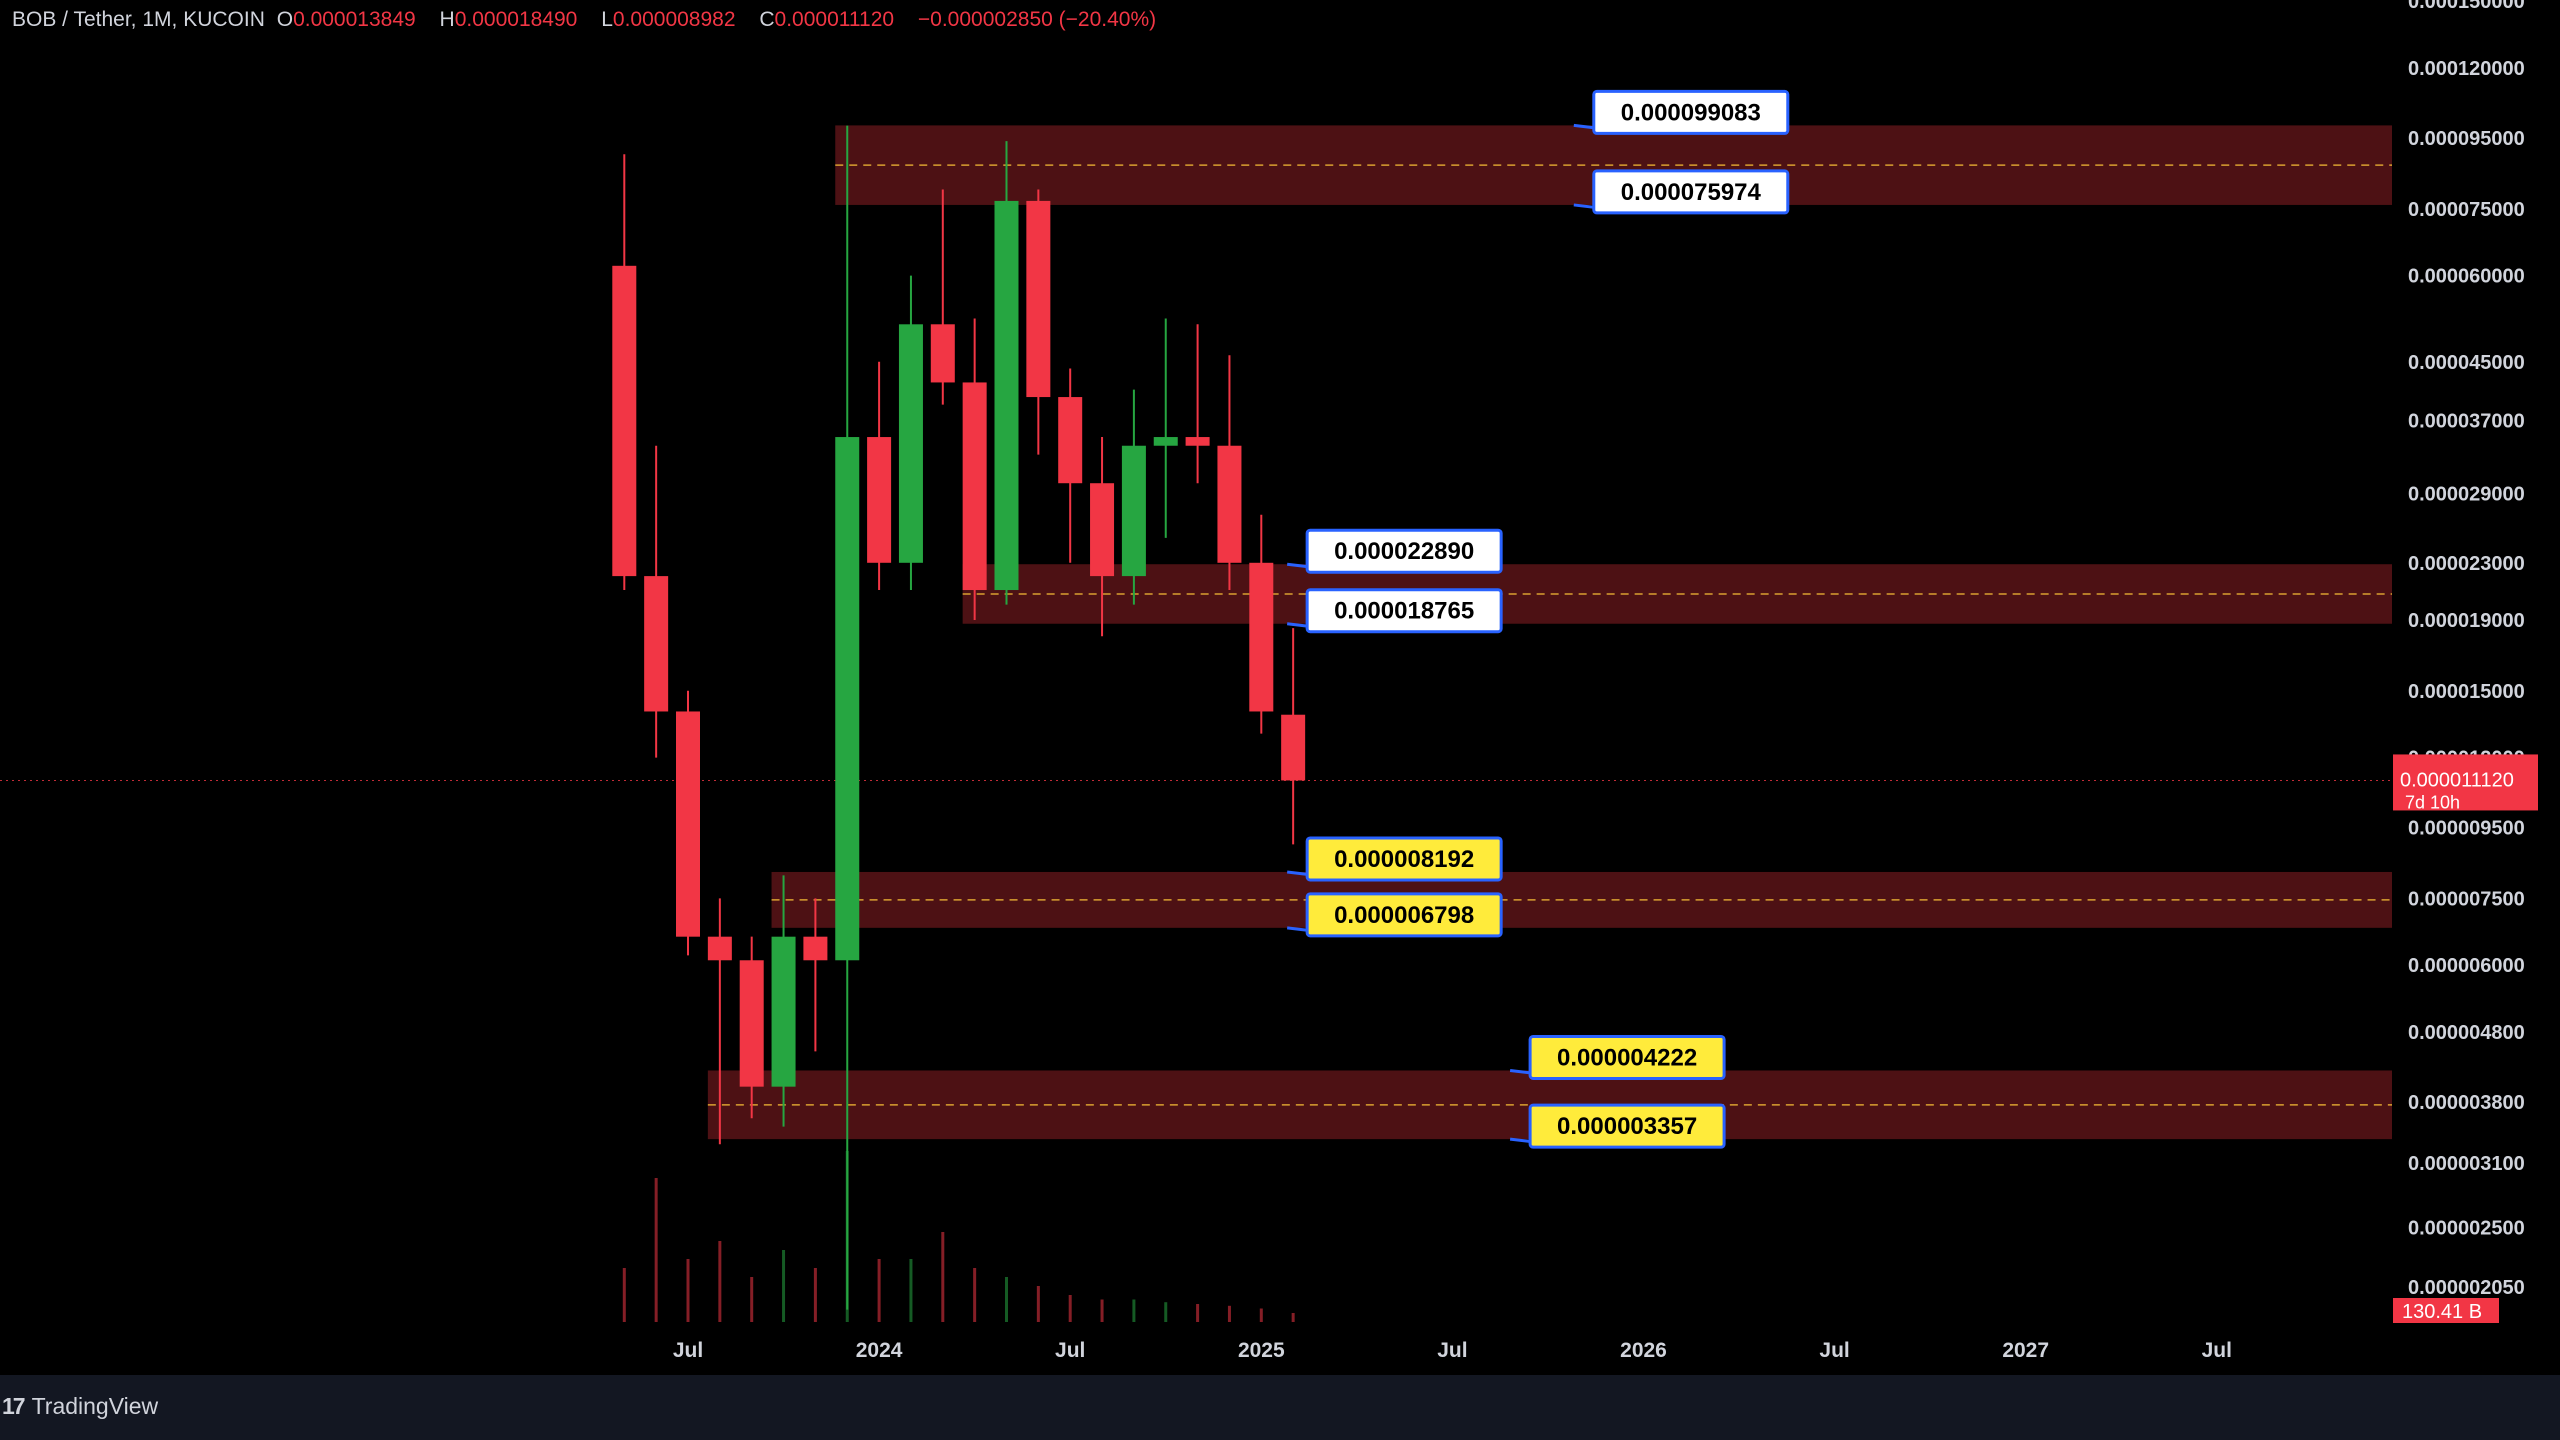 This screenshot has width=2560, height=1440. I want to click on current-price-value: 0.000011120, so click(2457, 780).